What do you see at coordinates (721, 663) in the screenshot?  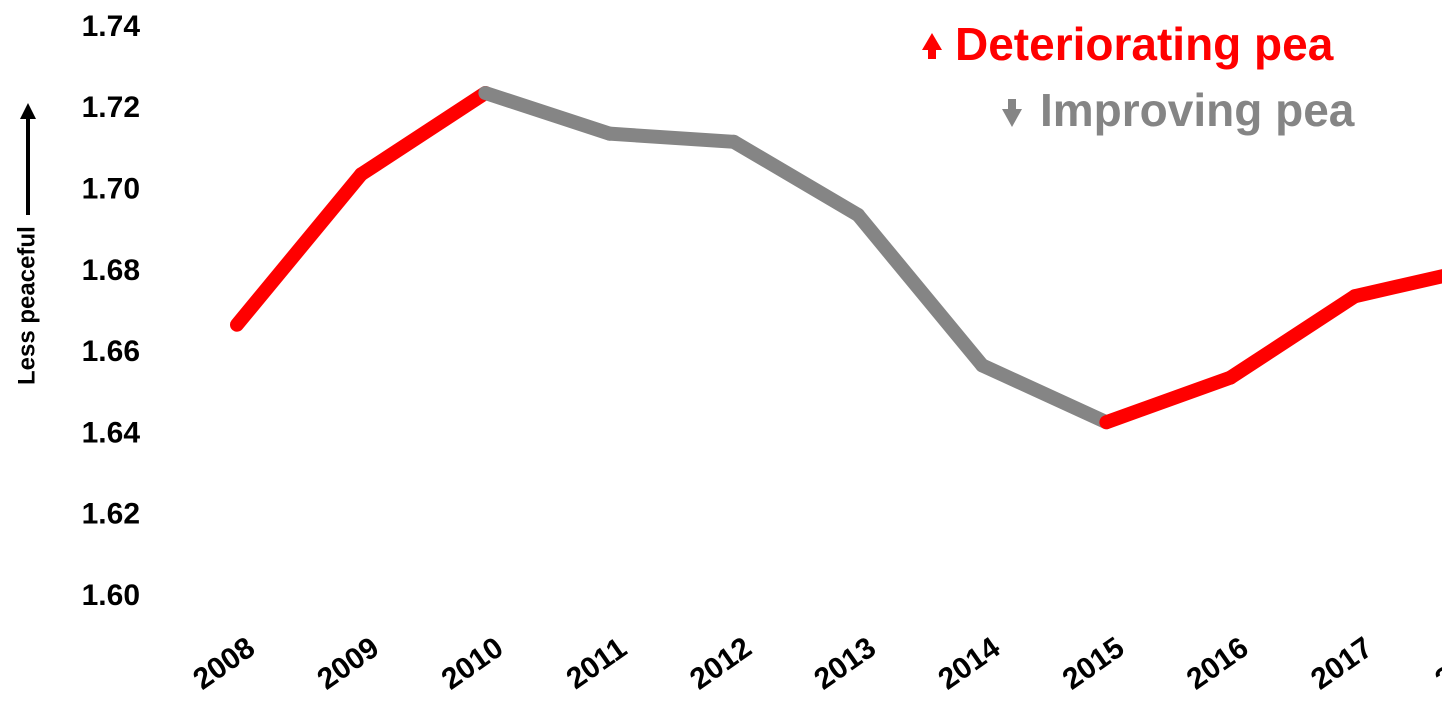 I see `x-tick-label: 2012` at bounding box center [721, 663].